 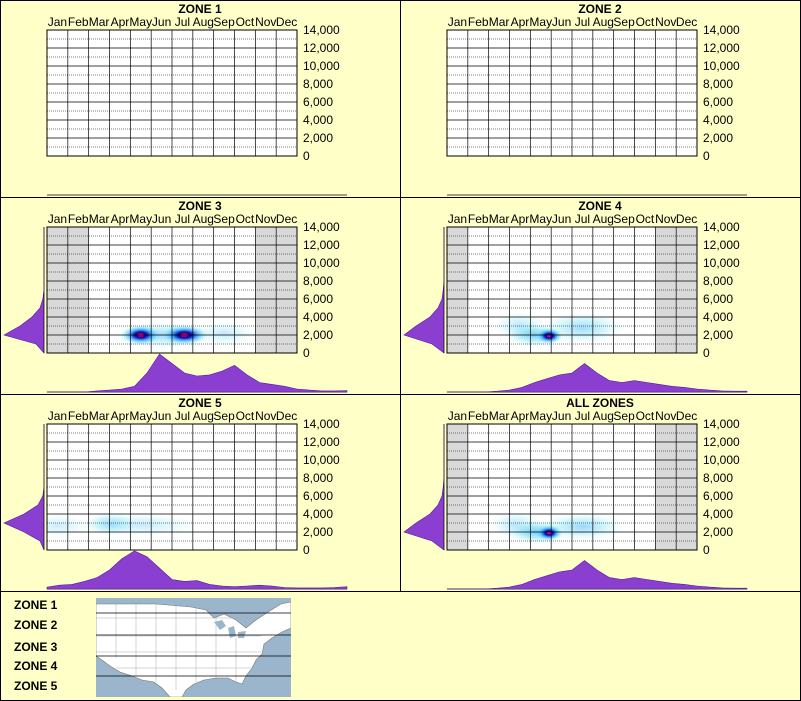 What do you see at coordinates (600, 403) in the screenshot?
I see `panel-title: ALL ZONES` at bounding box center [600, 403].